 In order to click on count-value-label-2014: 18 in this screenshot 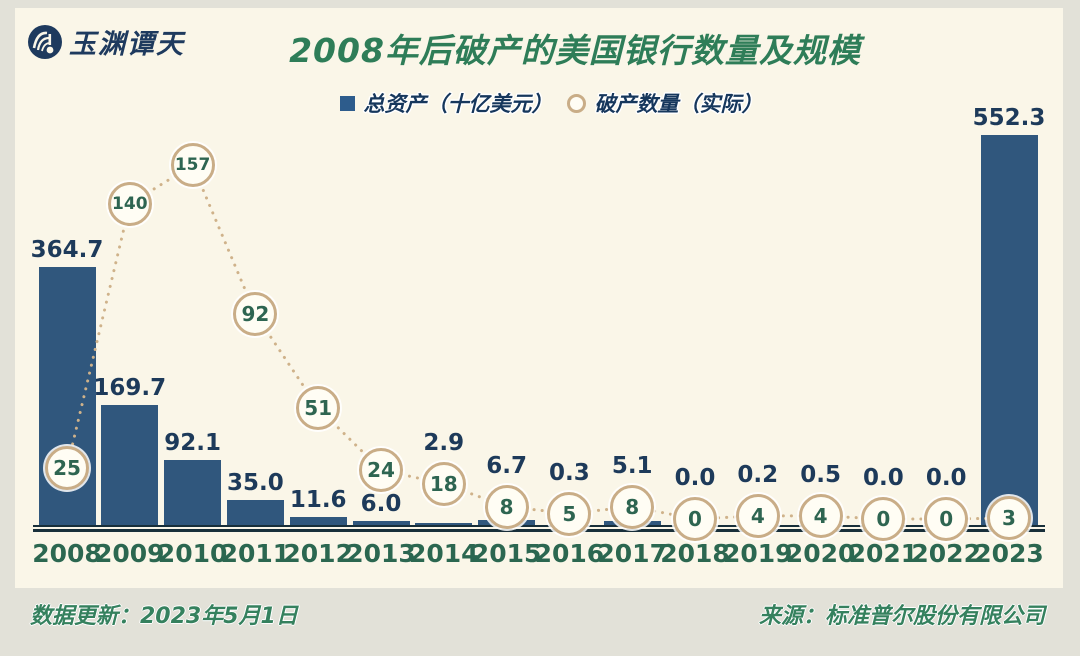, I will do `click(443, 483)`.